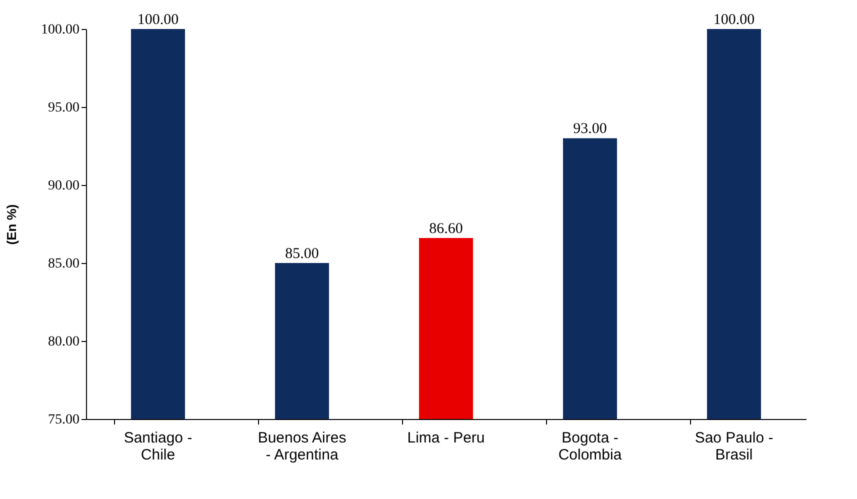  Describe the element at coordinates (302, 447) in the screenshot. I see `x-tick-label: Buenos Aires - Argentina` at that location.